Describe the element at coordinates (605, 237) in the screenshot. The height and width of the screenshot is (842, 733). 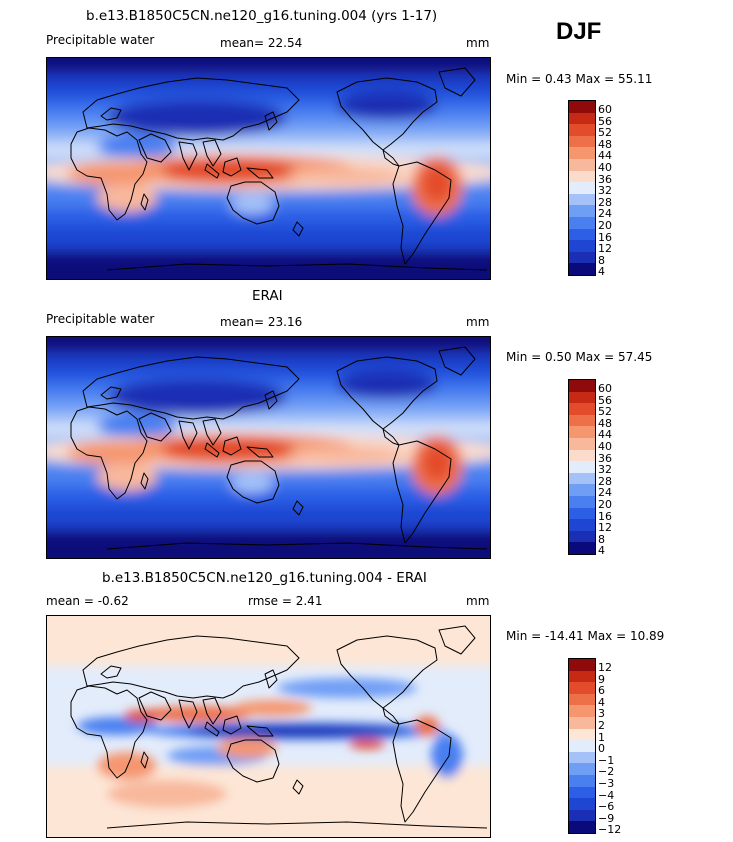
I see `colorbar-1-tick-label: 16` at that location.